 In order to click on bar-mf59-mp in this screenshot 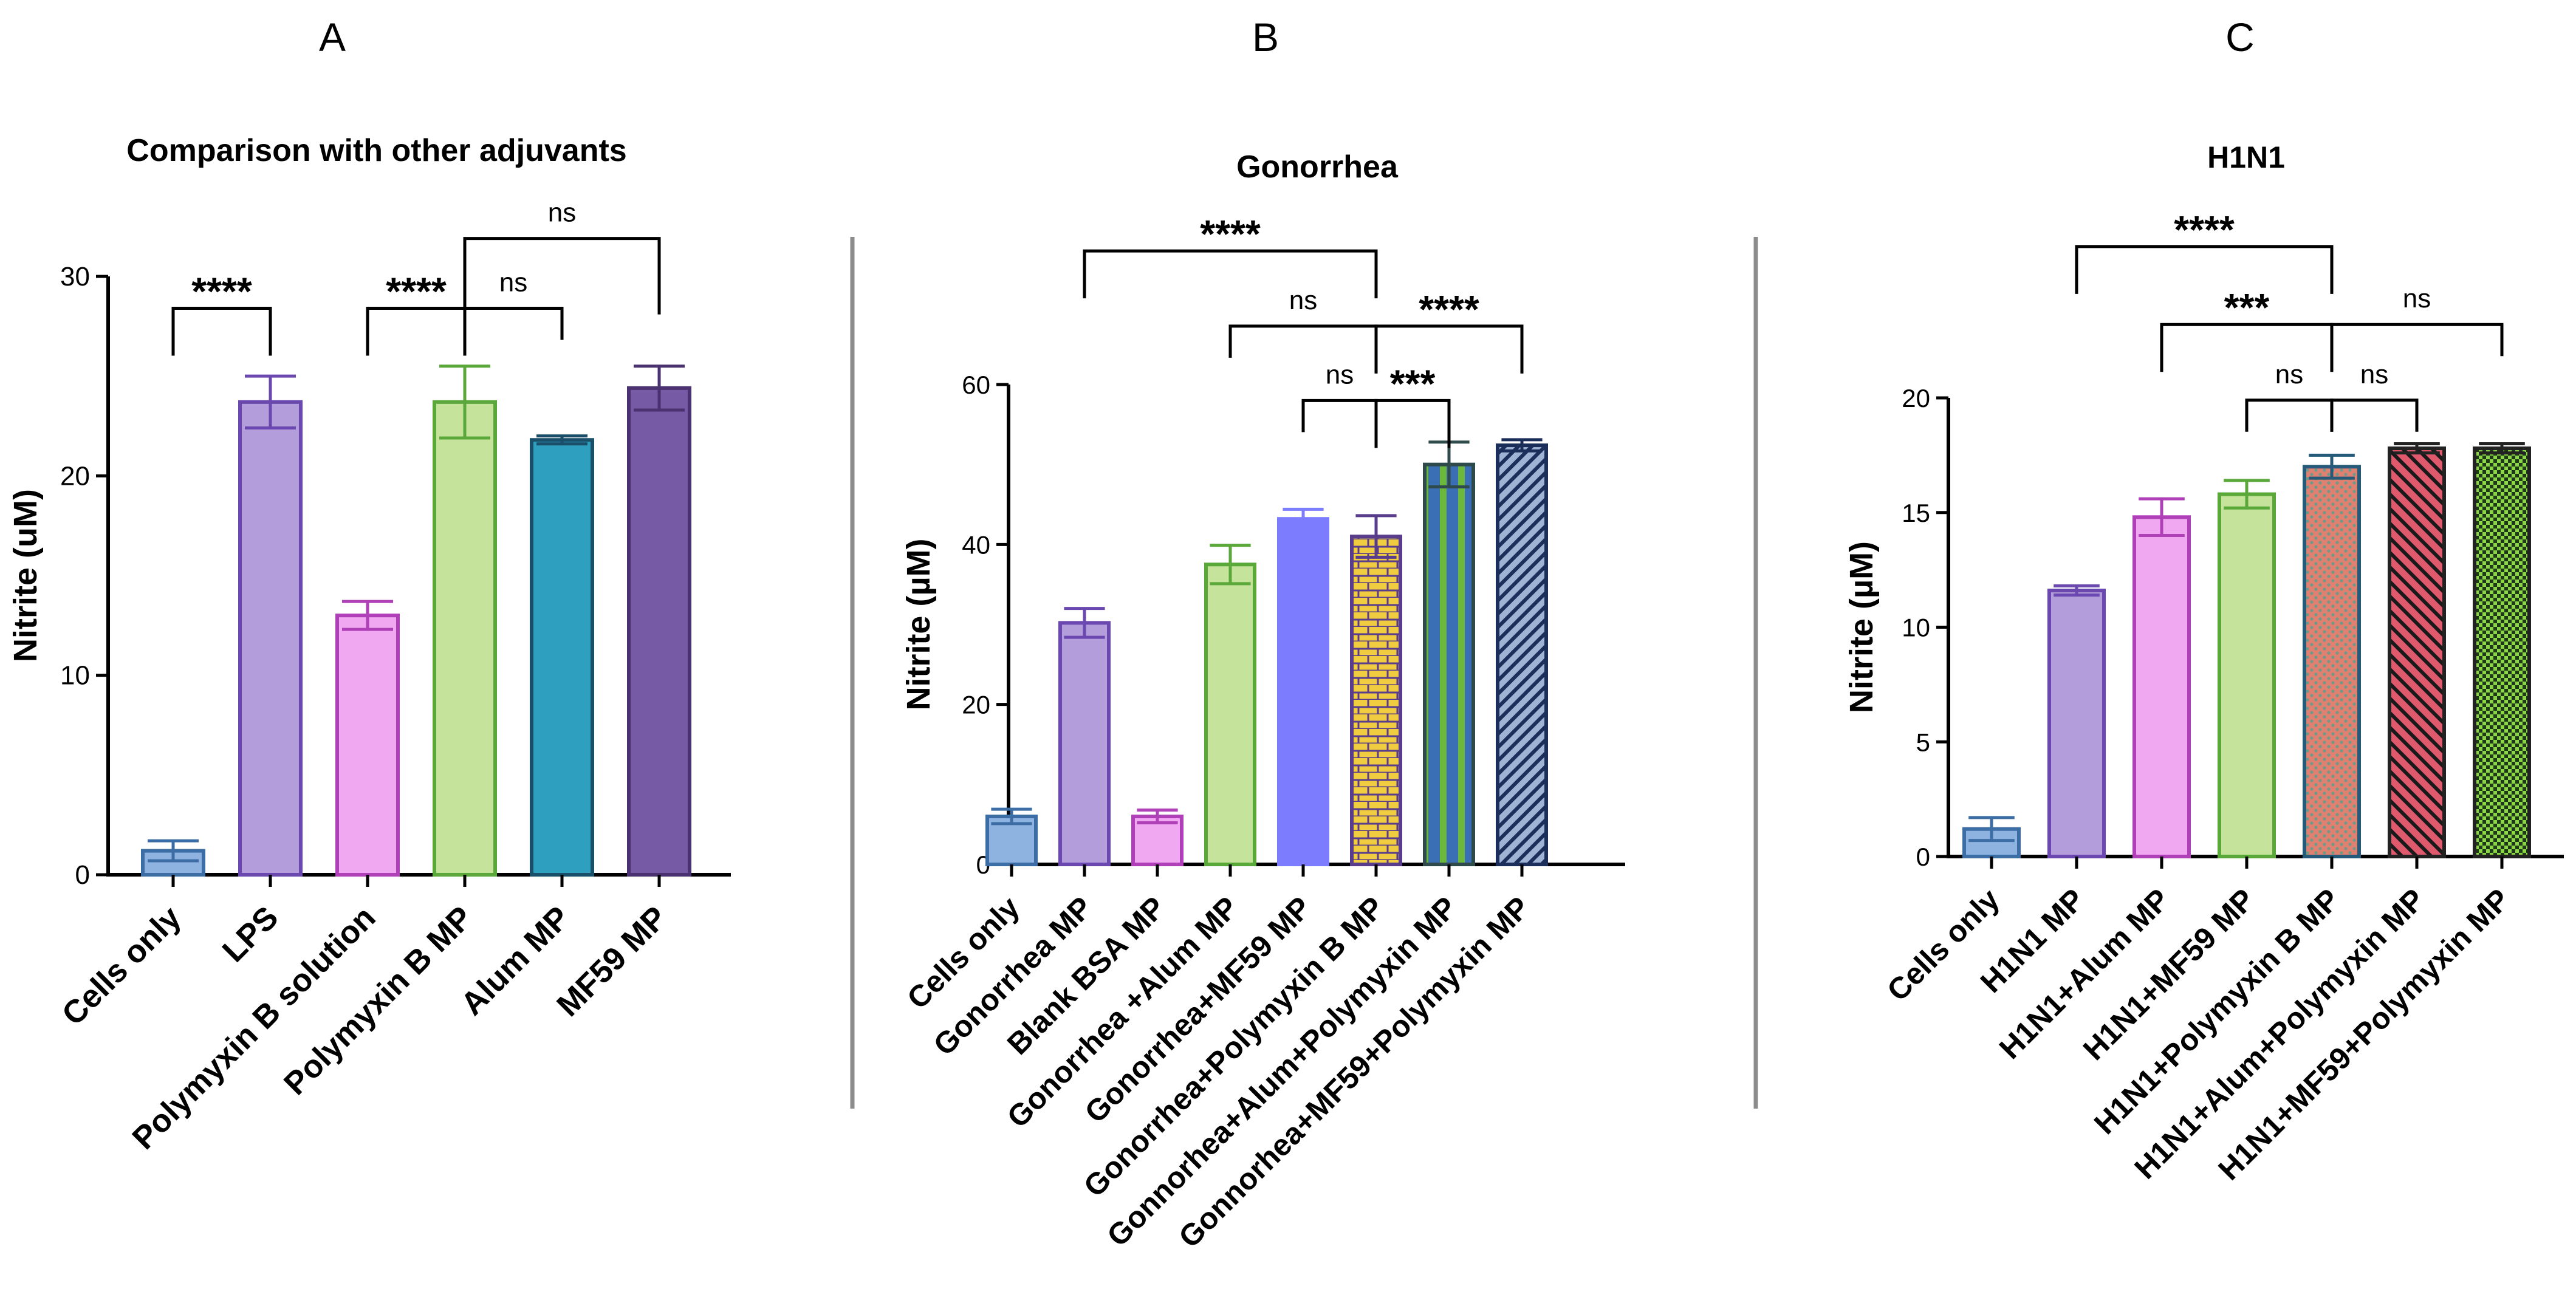, I will do `click(659, 631)`.